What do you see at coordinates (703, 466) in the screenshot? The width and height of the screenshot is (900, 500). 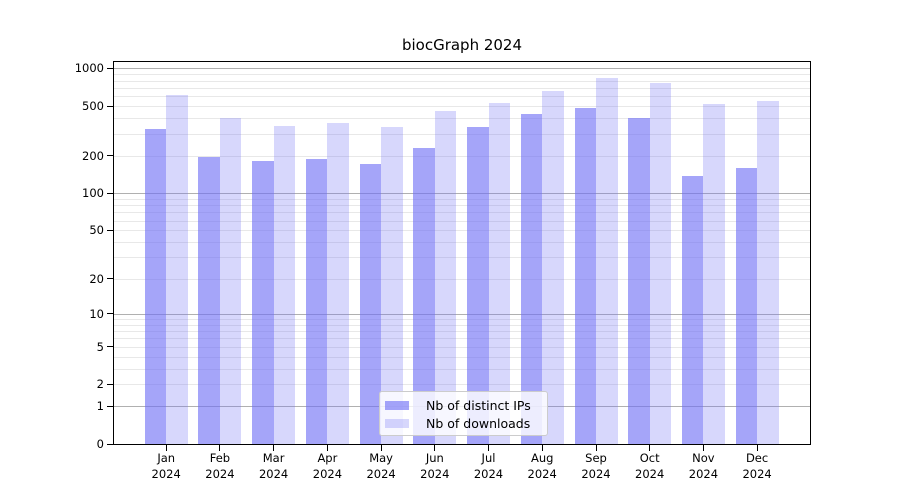 I see `x-tick-label-nov: Nov 2024` at bounding box center [703, 466].